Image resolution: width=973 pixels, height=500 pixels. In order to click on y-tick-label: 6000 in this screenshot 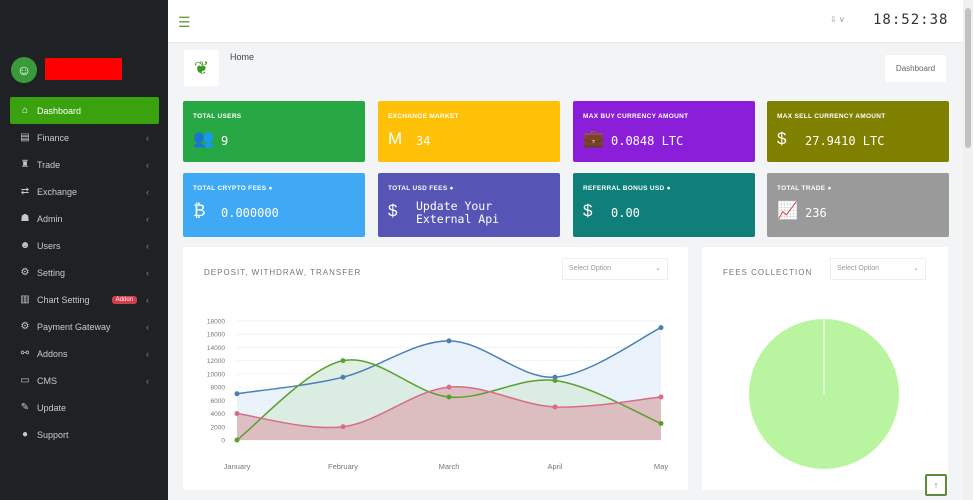, I will do `click(218, 401)`.